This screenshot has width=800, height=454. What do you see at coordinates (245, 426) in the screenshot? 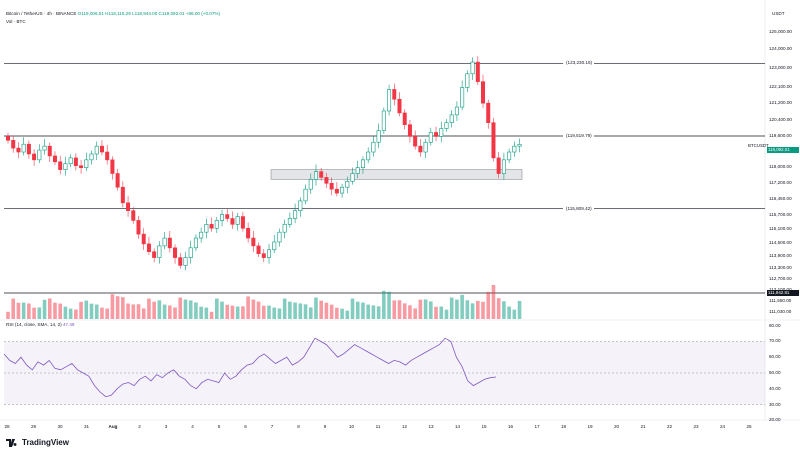
I see `time-tick-label: 6` at bounding box center [245, 426].